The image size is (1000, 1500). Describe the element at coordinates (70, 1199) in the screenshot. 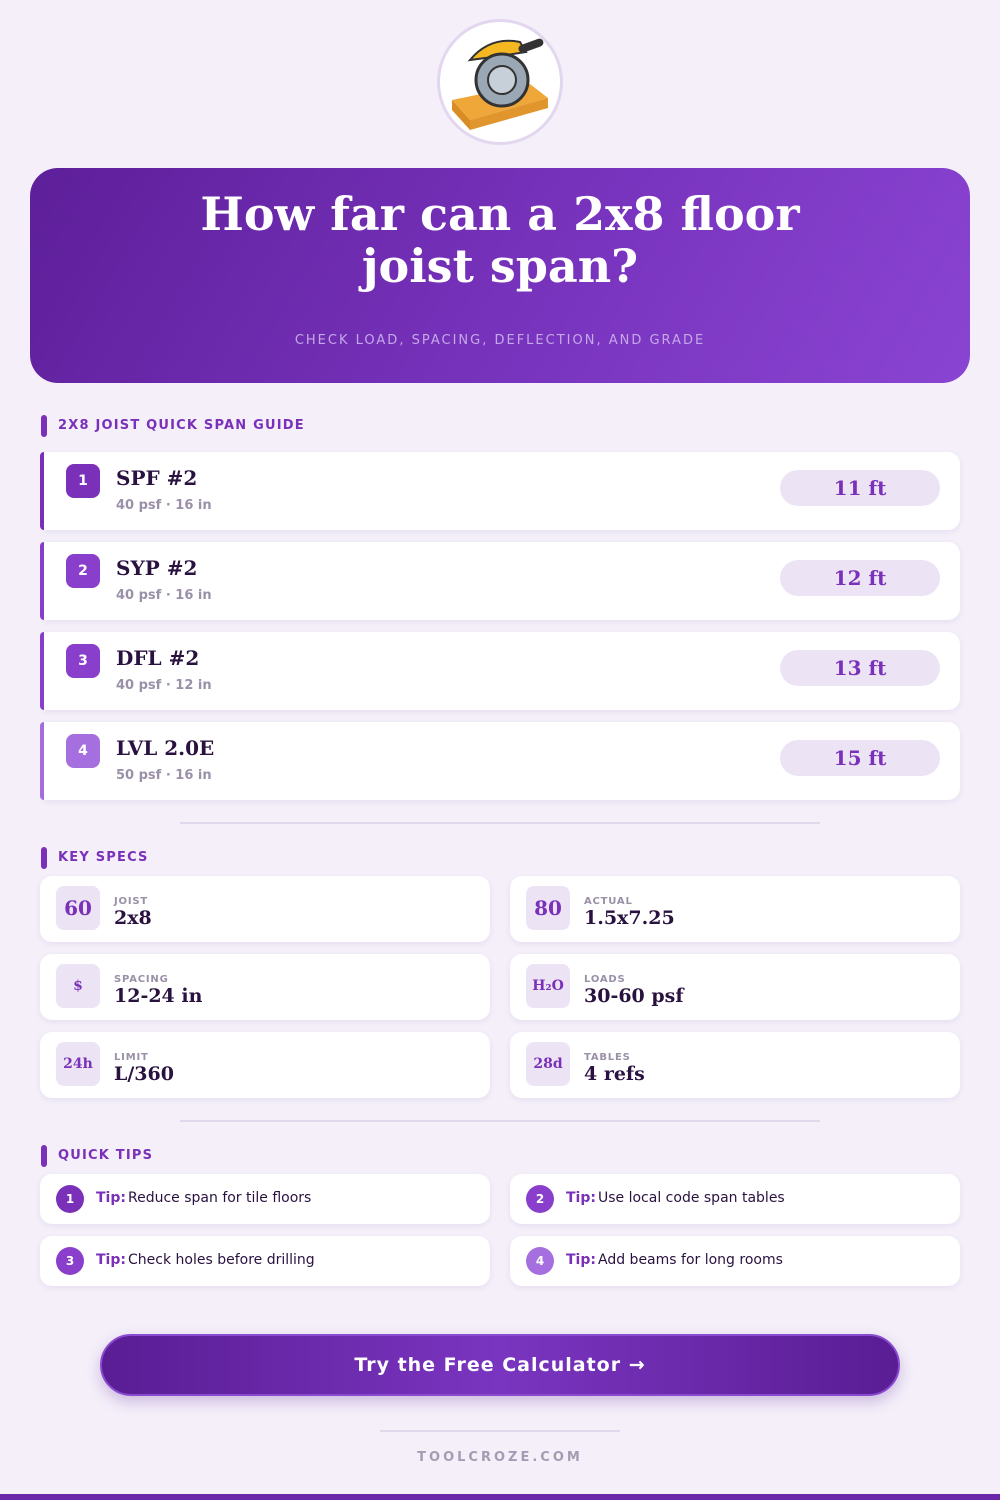

I see `tip-number: 1` at that location.